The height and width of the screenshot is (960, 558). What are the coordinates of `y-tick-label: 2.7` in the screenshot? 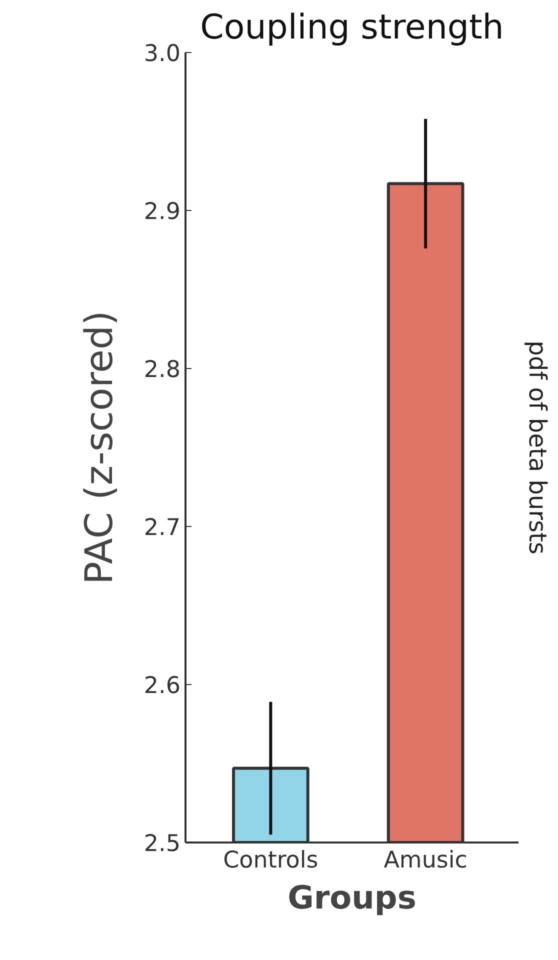 It's located at (162, 528).